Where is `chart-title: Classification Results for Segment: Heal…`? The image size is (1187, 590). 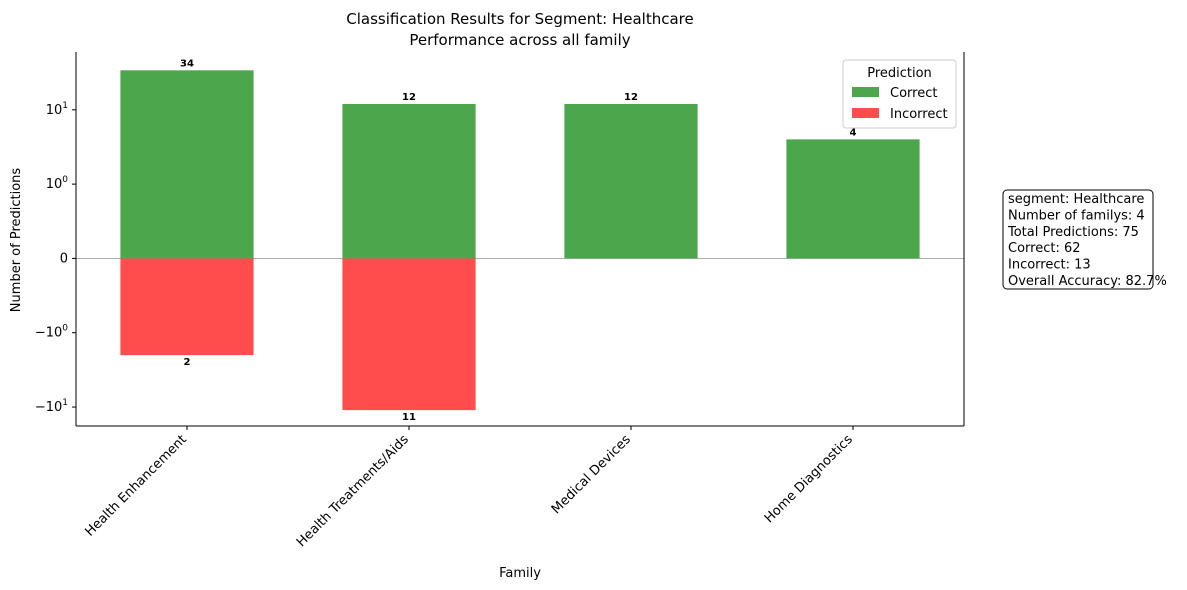
chart-title: Classification Results for Segment: Heal… is located at coordinates (519, 19).